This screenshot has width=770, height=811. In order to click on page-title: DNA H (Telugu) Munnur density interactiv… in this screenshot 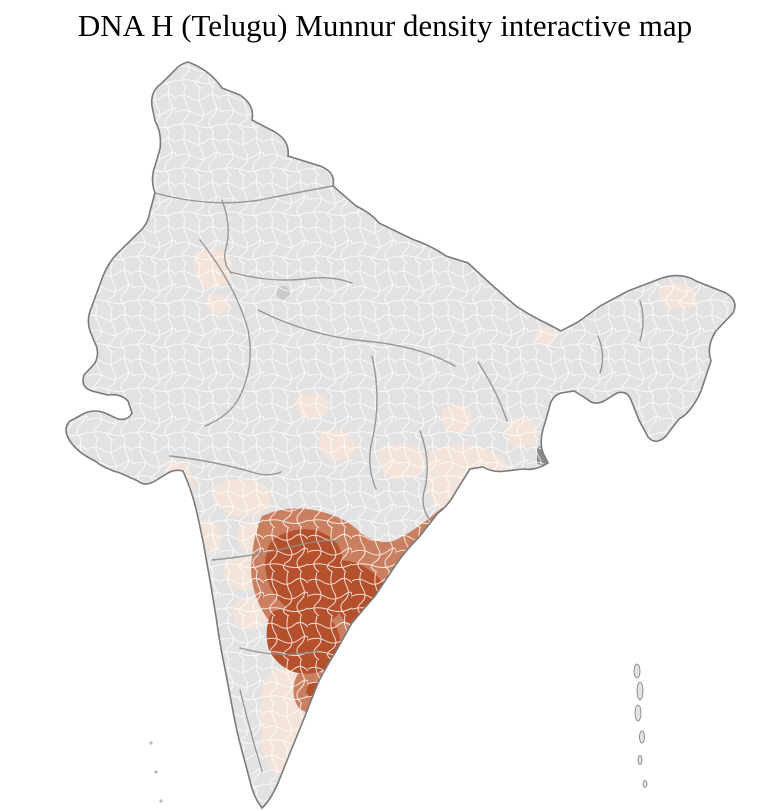, I will do `click(385, 25)`.